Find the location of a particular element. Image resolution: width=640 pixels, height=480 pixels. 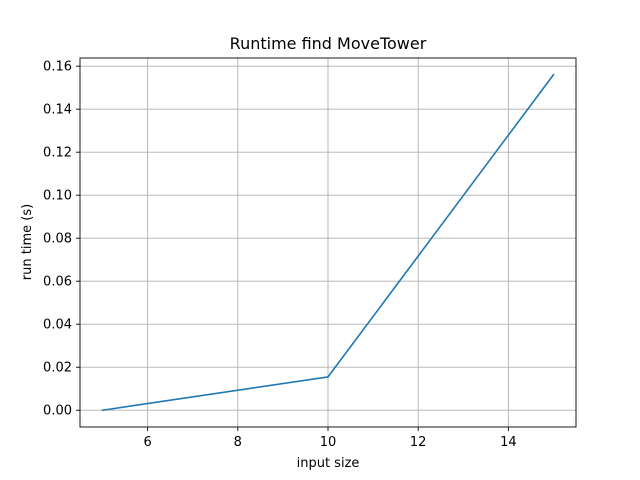

x-tick-label: 10 is located at coordinates (328, 442).